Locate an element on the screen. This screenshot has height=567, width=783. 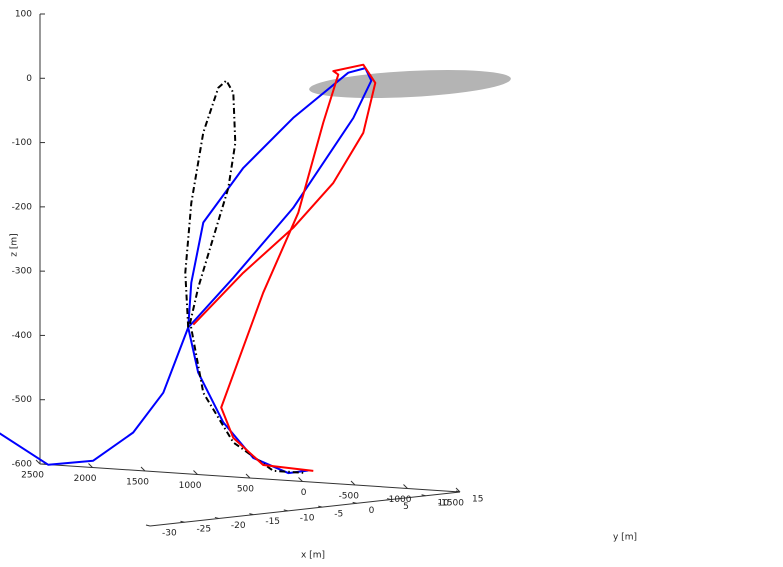
x-tick-label: 2000 is located at coordinates (85, 479).